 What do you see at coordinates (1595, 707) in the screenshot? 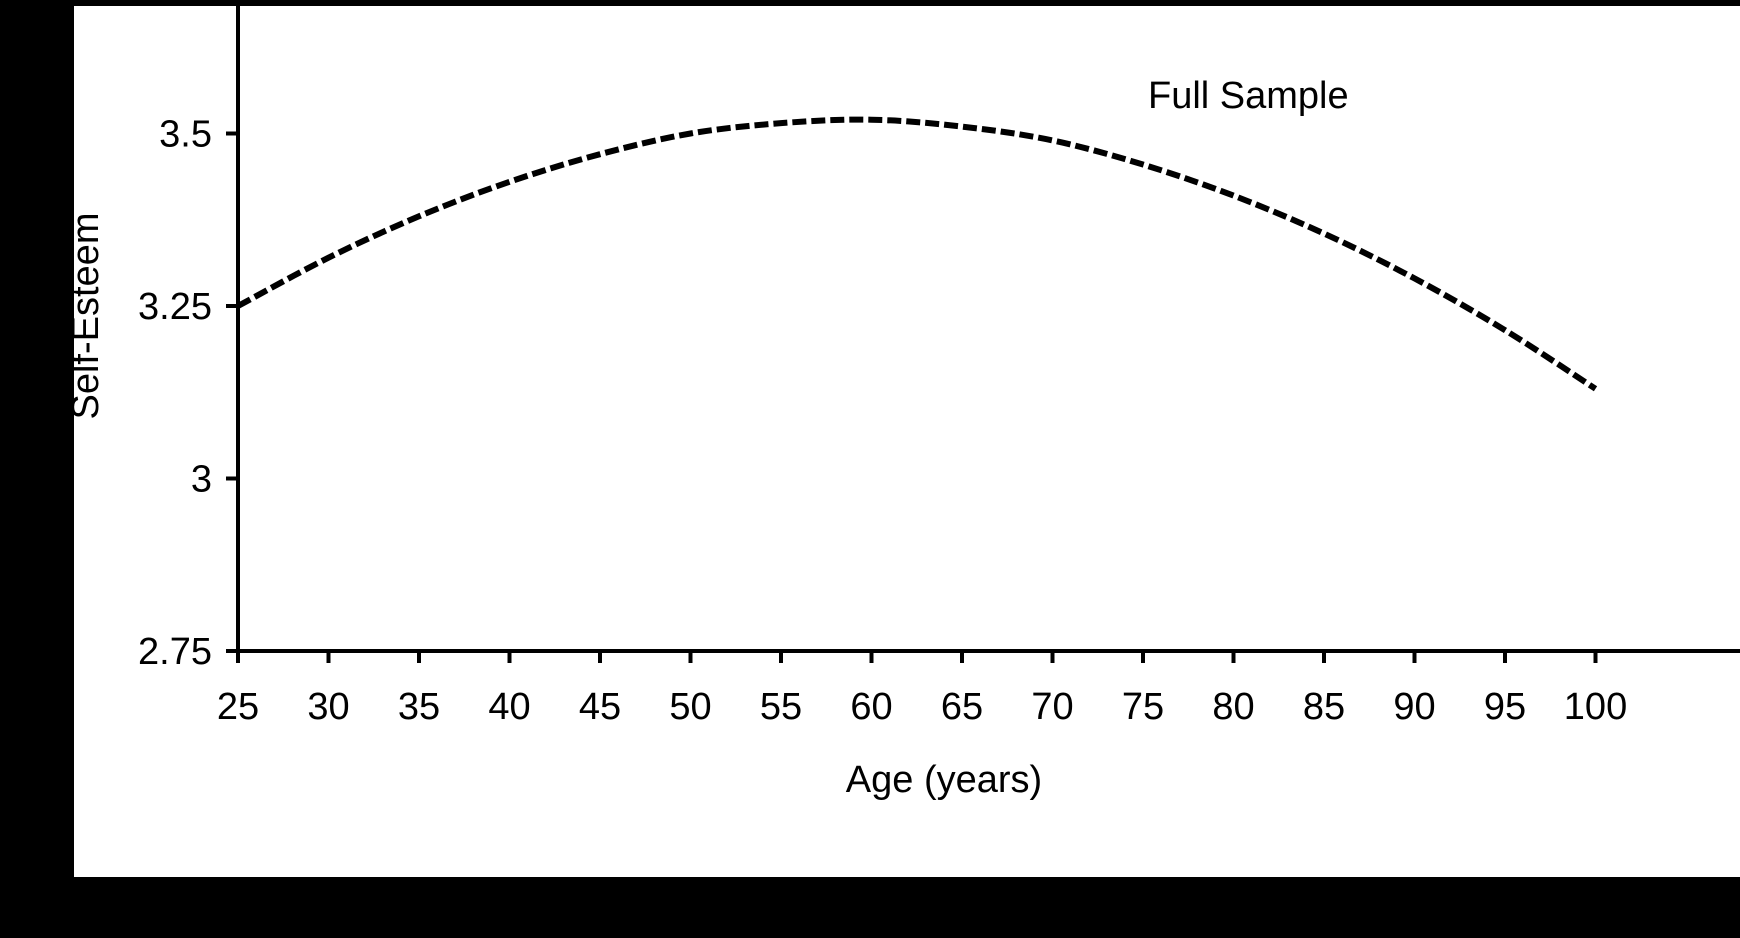
I see `x-tick-label: 100` at bounding box center [1595, 707].